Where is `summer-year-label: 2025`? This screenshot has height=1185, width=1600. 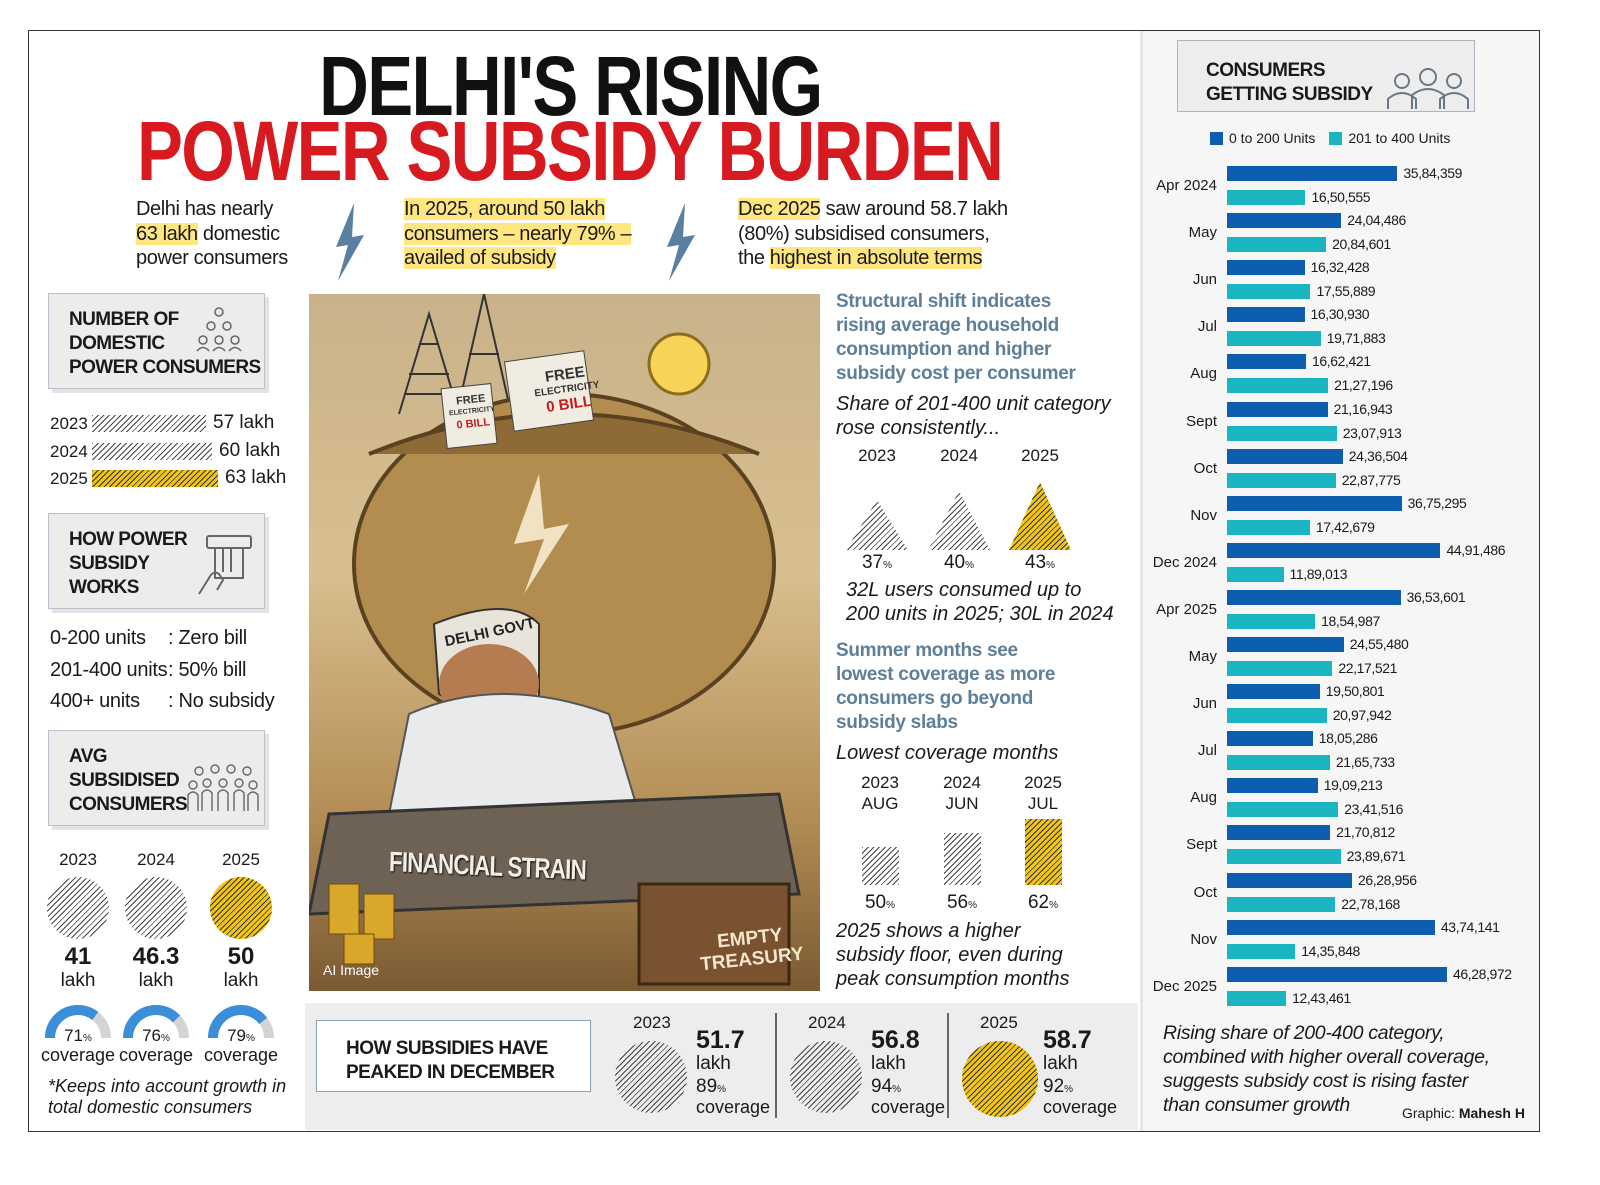 summer-year-label: 2025 is located at coordinates (1043, 782).